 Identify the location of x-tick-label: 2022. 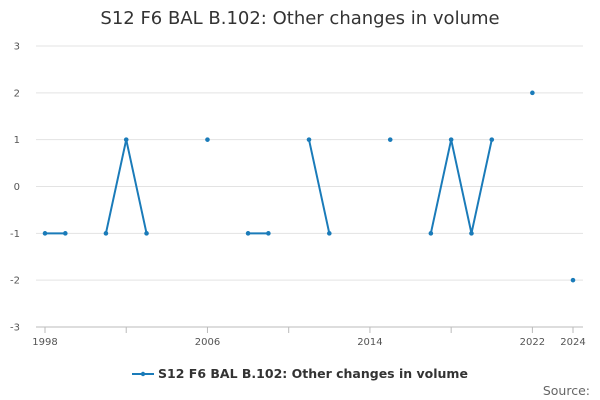
(532, 342).